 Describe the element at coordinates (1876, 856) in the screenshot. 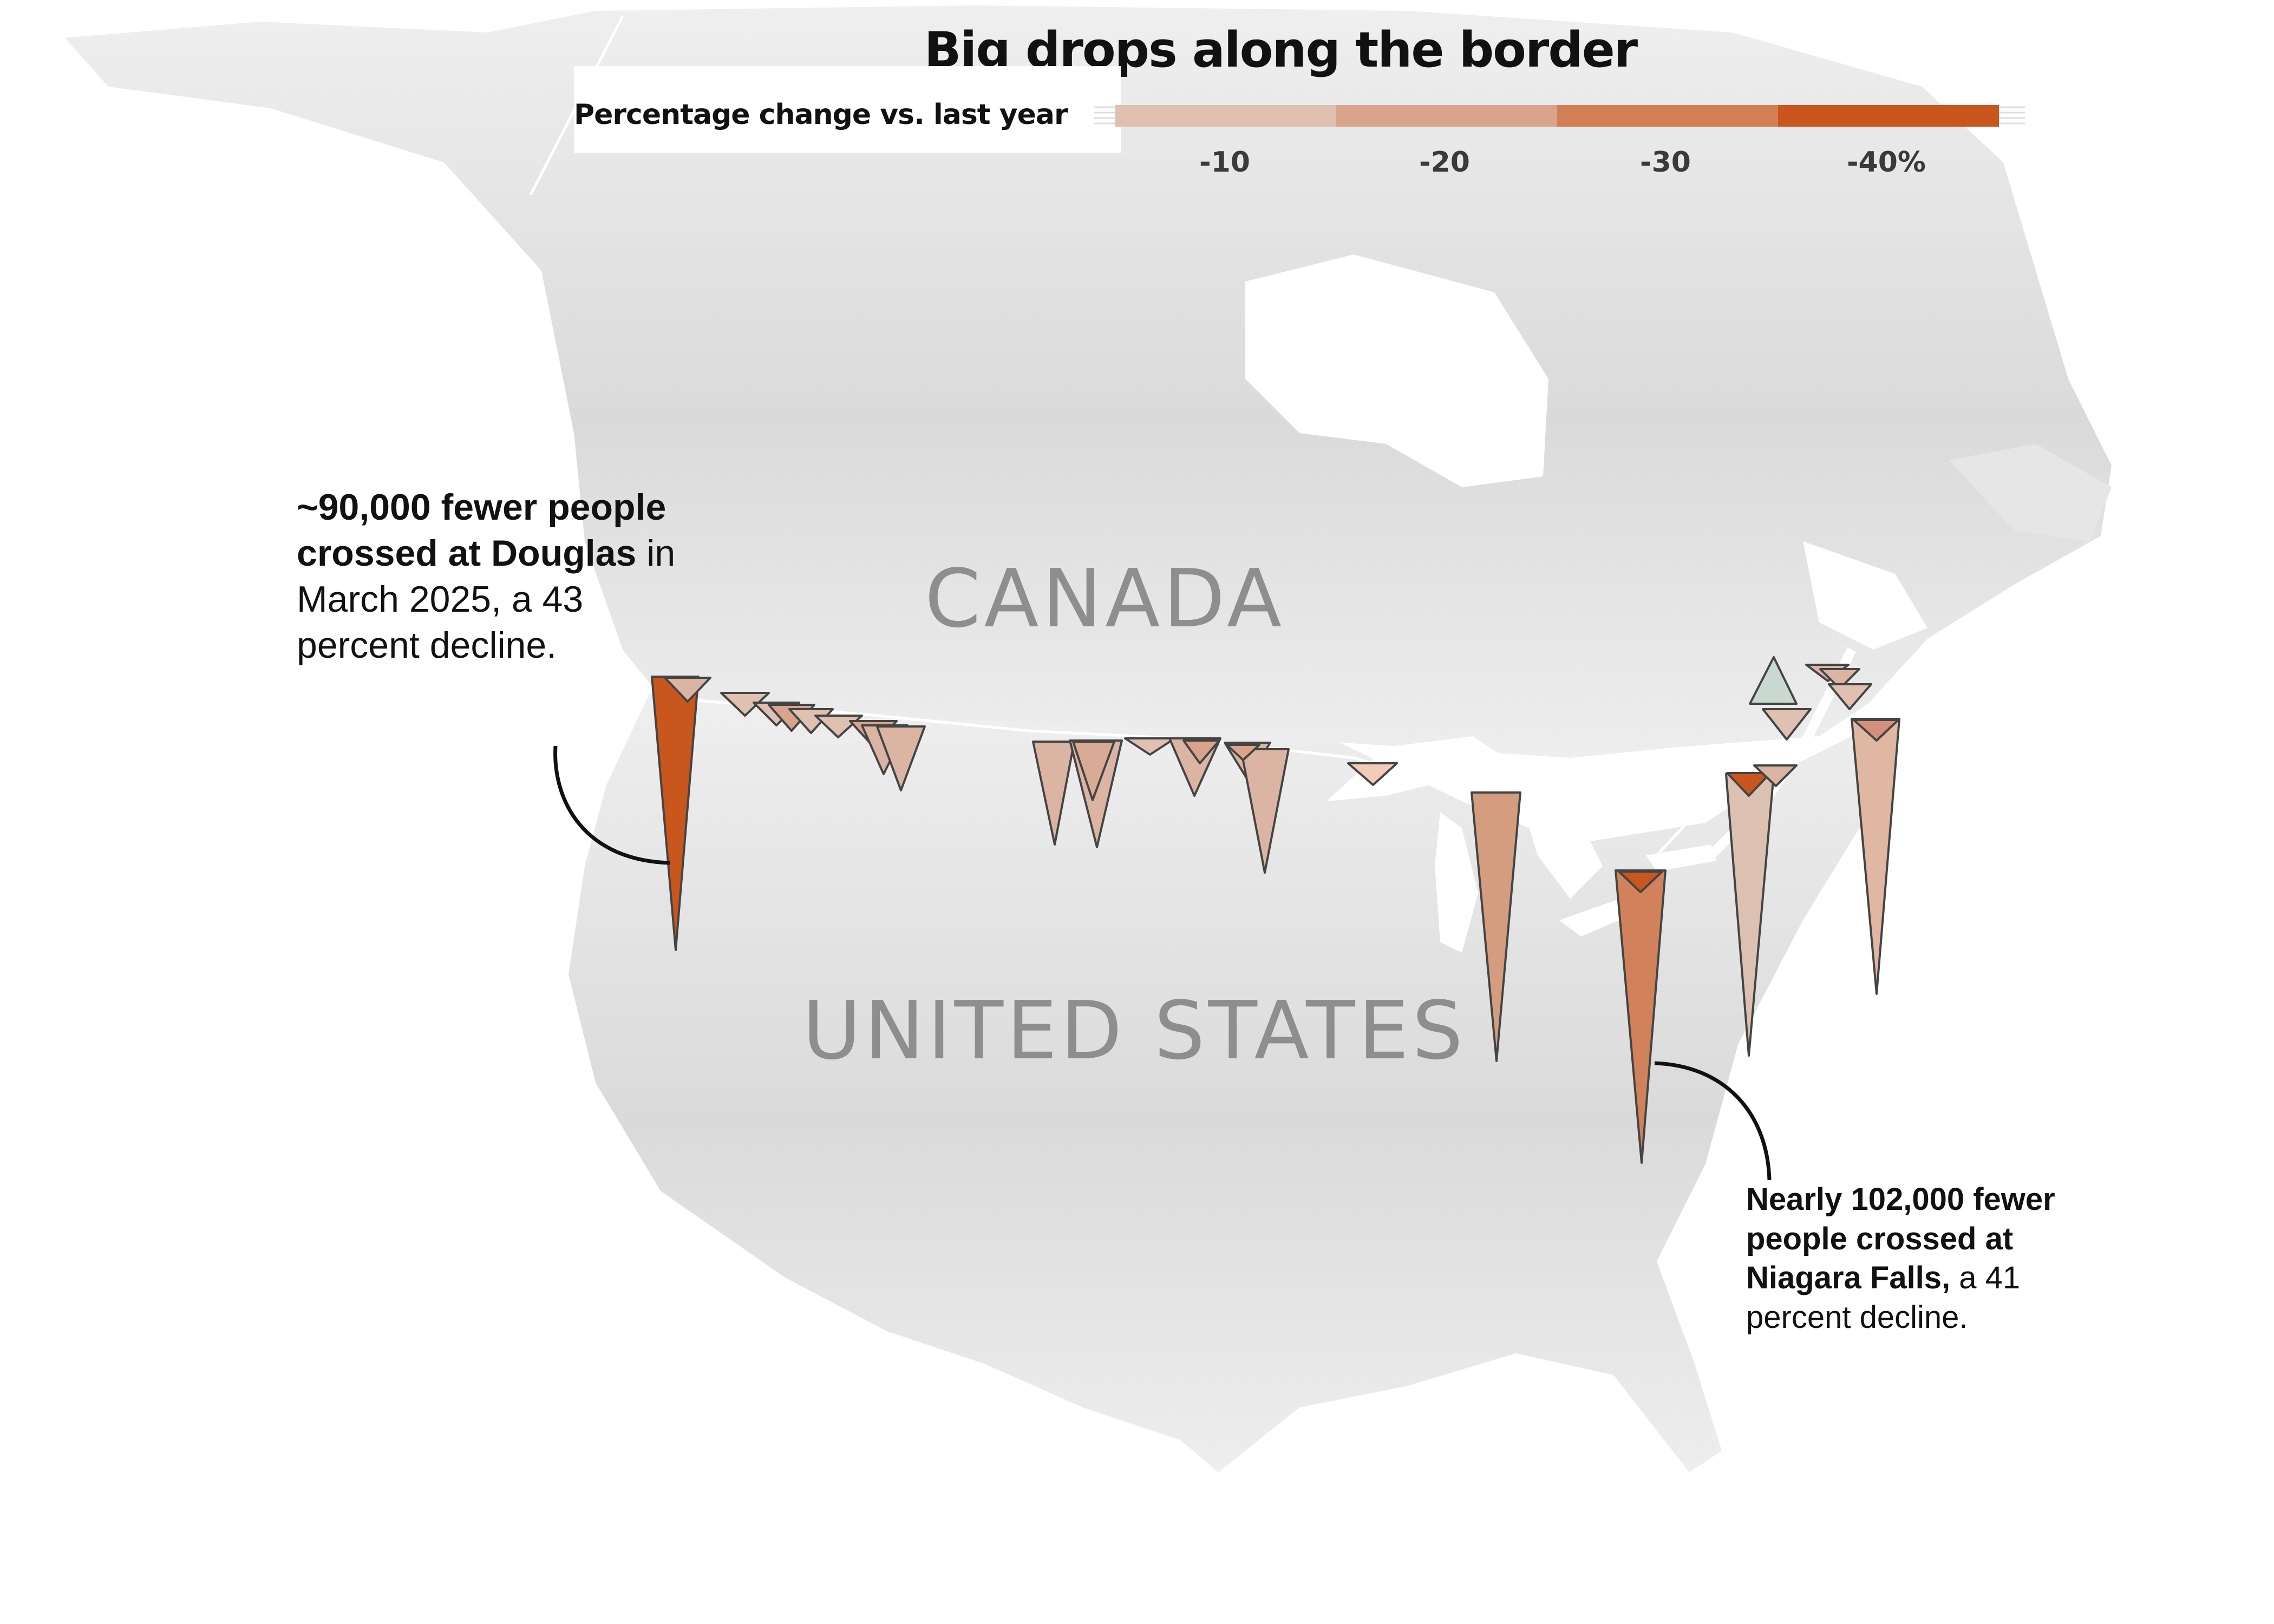

I see `marker-maine-large` at that location.